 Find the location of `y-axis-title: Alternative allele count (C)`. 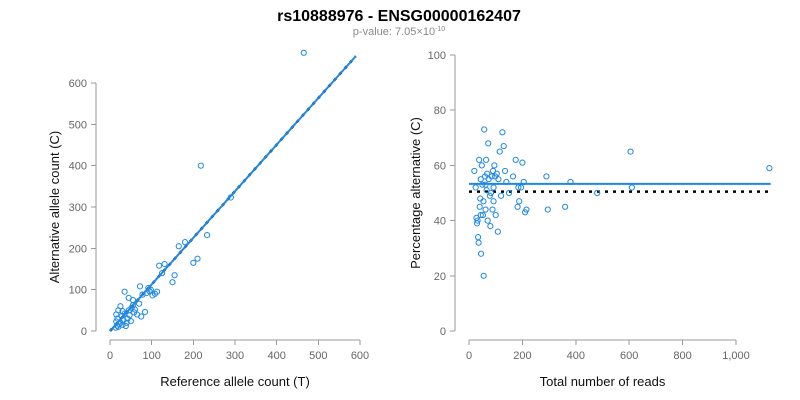

y-axis-title: Alternative allele count (C) is located at coordinates (54, 207).